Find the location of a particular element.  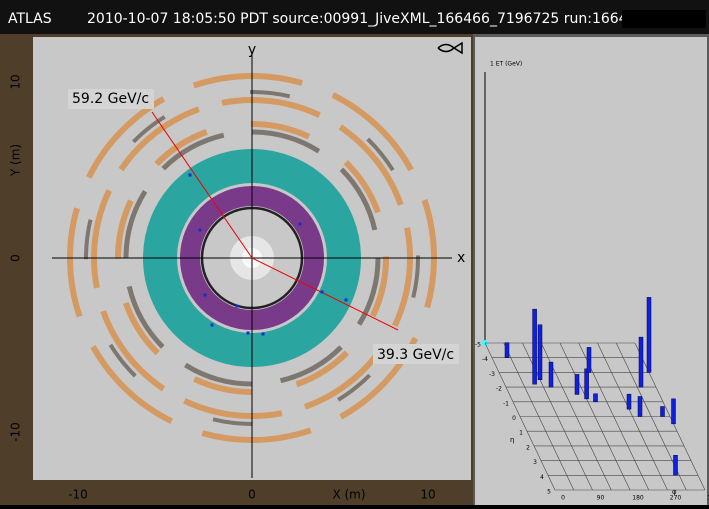

et-scale-label: 1 ET (GeV) is located at coordinates (506, 64).